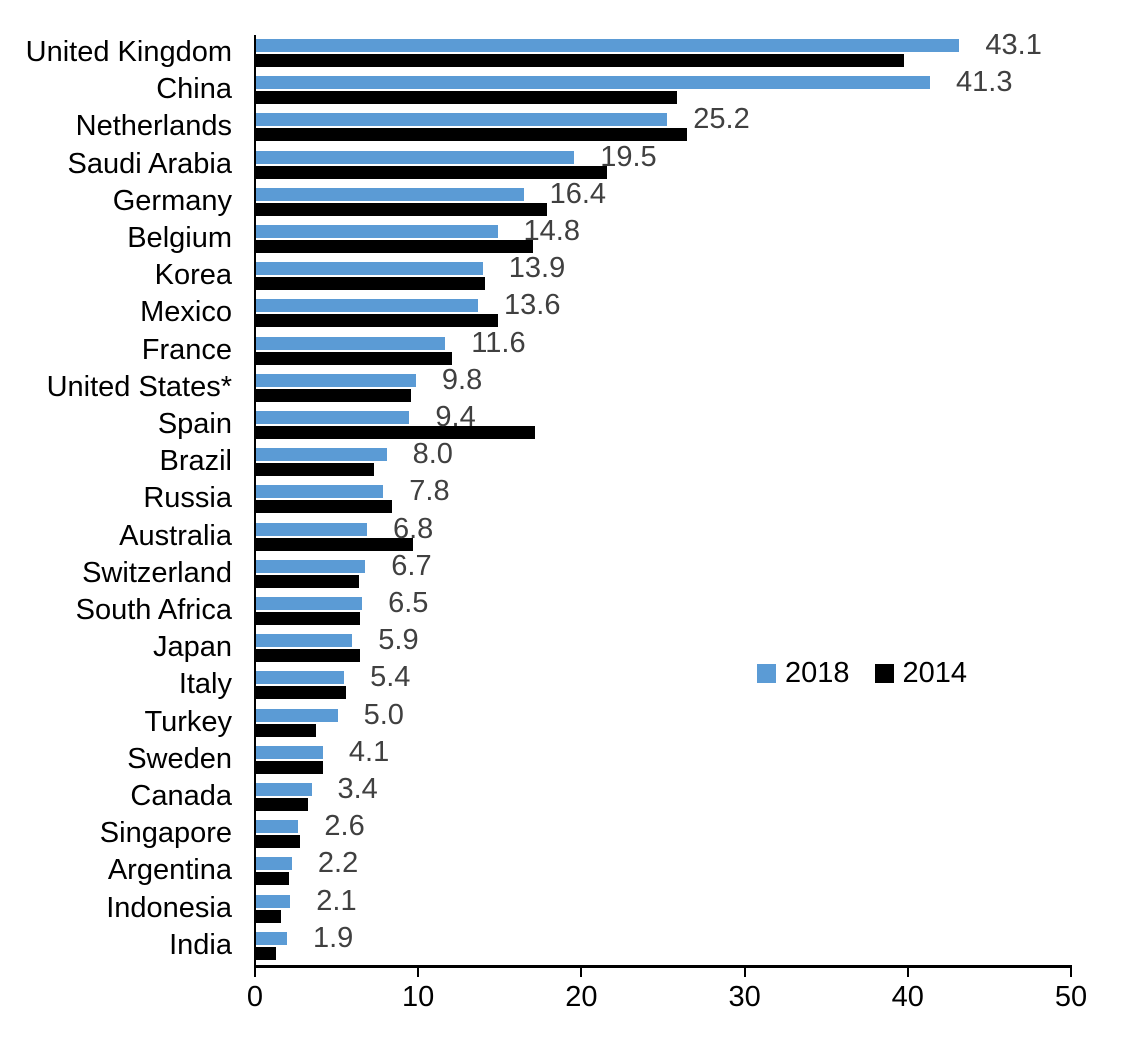  Describe the element at coordinates (181, 796) in the screenshot. I see `category-label: Canada` at that location.